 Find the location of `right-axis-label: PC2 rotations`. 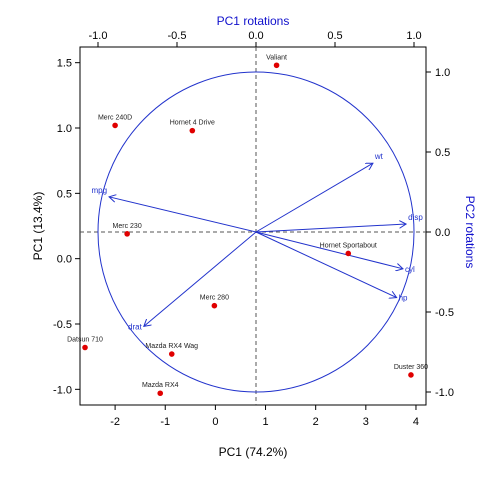

right-axis-label: PC2 rotations is located at coordinates (470, 232).